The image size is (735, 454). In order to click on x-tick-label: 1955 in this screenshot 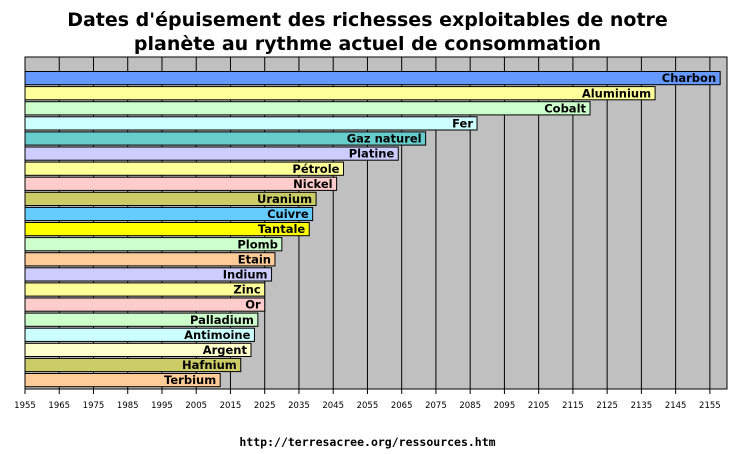, I will do `click(25, 406)`.